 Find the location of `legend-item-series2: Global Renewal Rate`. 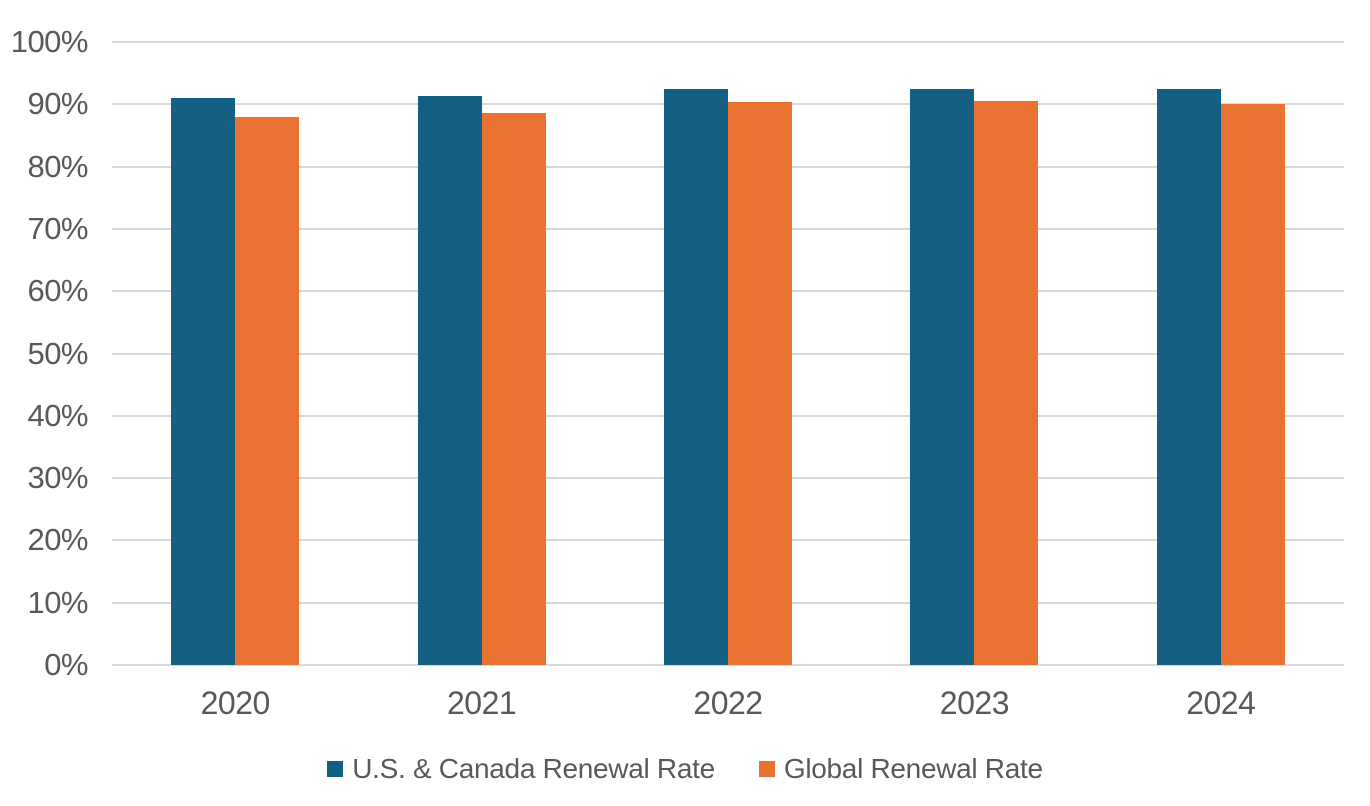

legend-item-series2: Global Renewal Rate is located at coordinates (900, 769).